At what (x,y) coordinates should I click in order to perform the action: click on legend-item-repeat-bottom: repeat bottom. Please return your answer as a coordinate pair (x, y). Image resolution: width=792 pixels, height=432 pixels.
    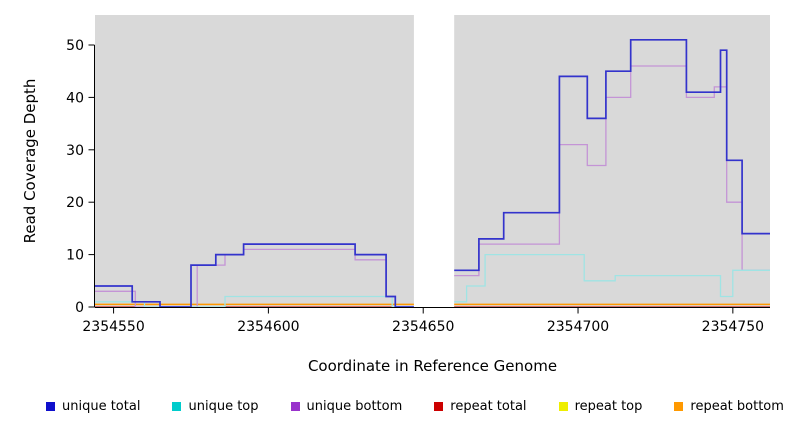
    Looking at the image, I should click on (729, 406).